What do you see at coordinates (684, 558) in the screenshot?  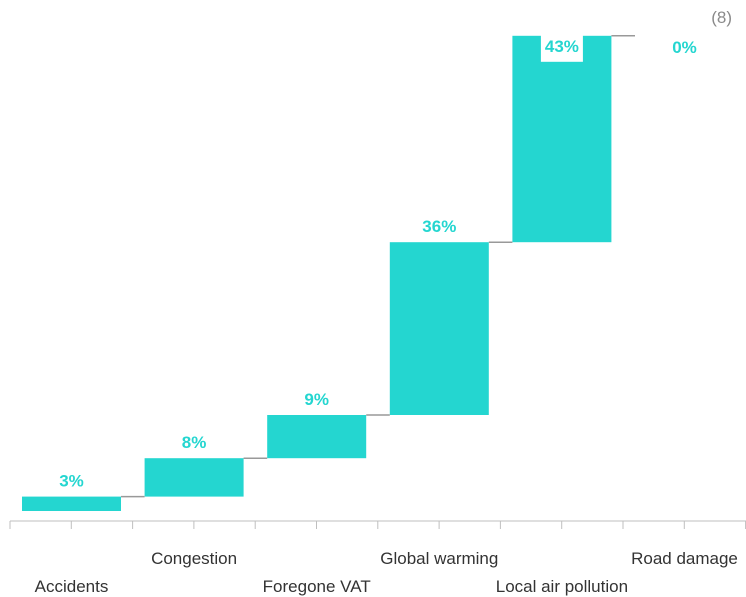 I see `category-label: Road damage` at bounding box center [684, 558].